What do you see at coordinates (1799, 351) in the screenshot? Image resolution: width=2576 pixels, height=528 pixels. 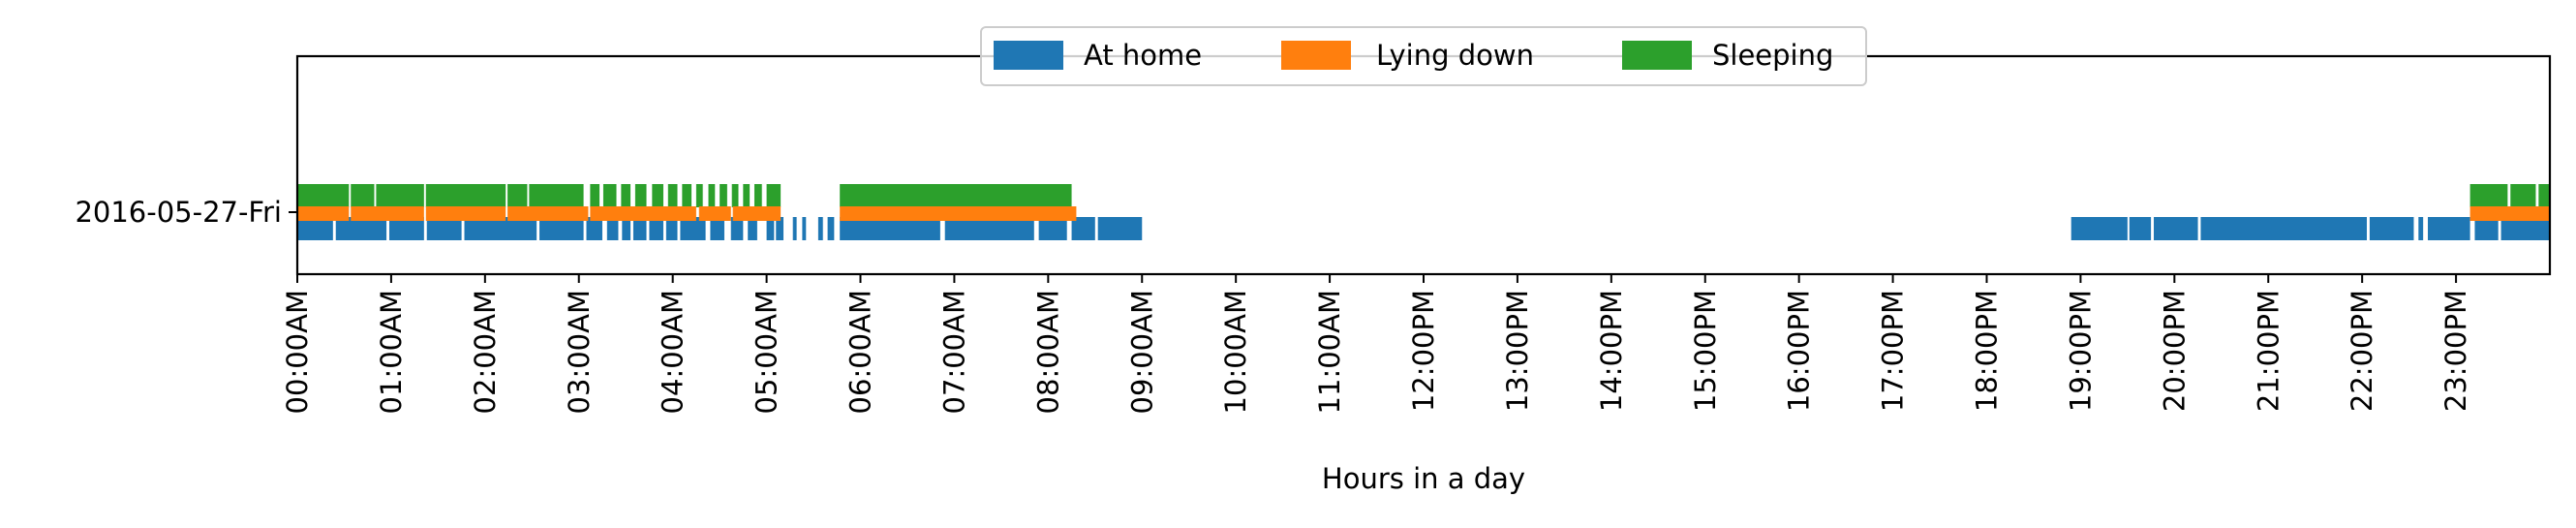 I see `x-tick-label: 16:00PM` at bounding box center [1799, 351].